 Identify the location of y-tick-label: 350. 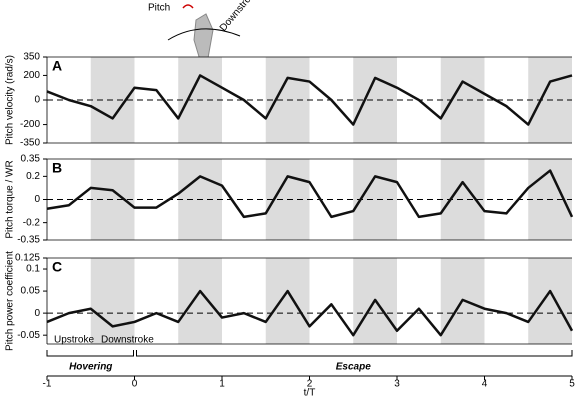
(31, 57).